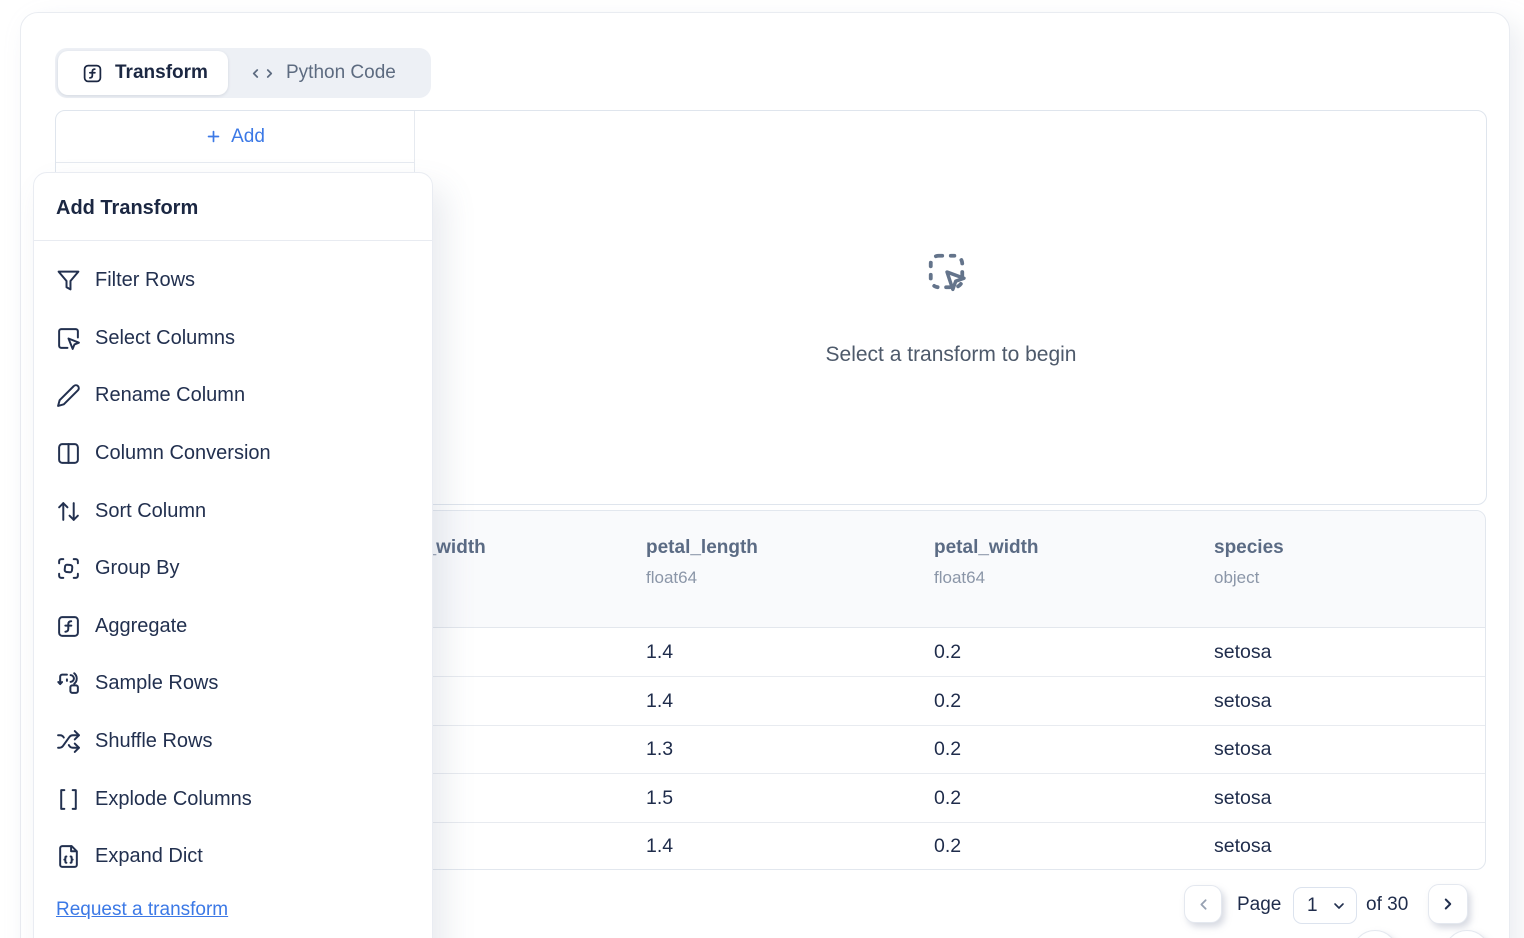 This screenshot has height=938, width=1524. I want to click on group-icon, so click(68, 569).